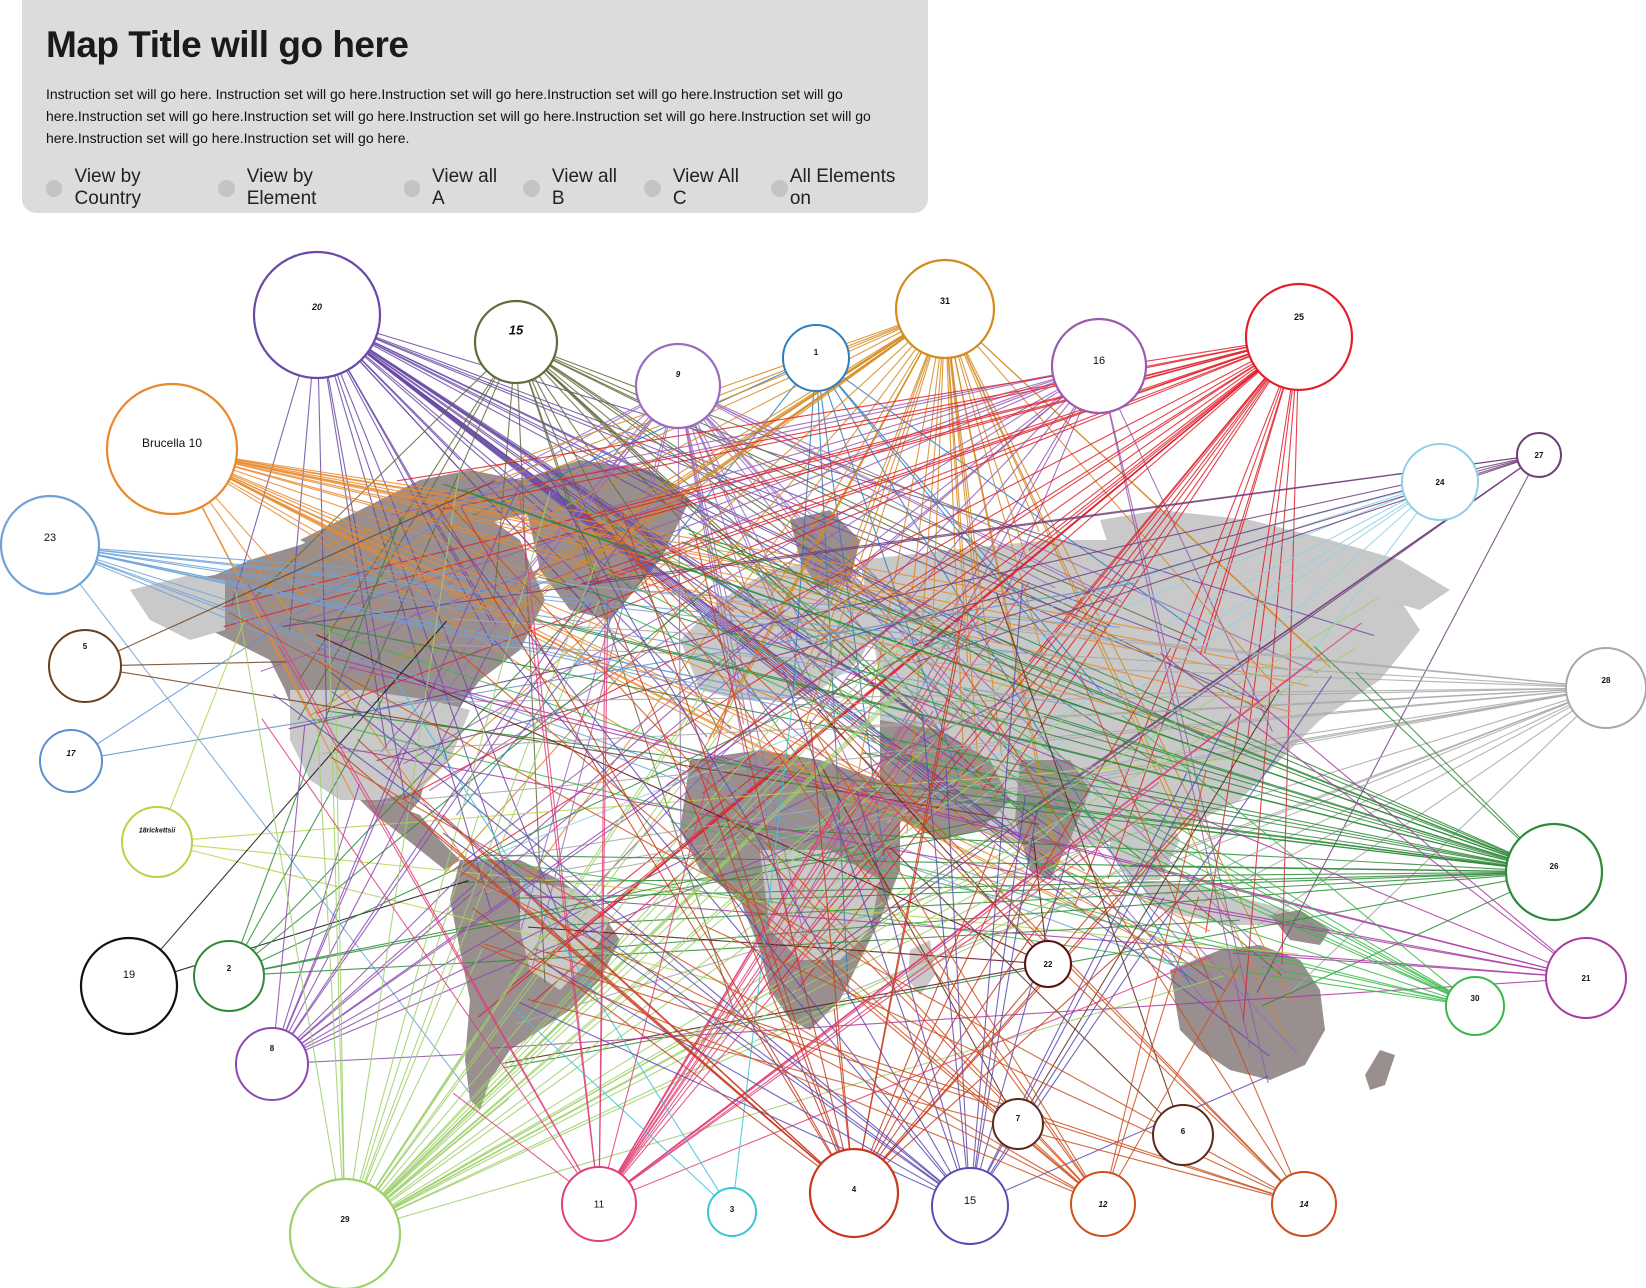 The width and height of the screenshot is (1646, 1288). I want to click on element-node-24: 24, so click(1440, 482).